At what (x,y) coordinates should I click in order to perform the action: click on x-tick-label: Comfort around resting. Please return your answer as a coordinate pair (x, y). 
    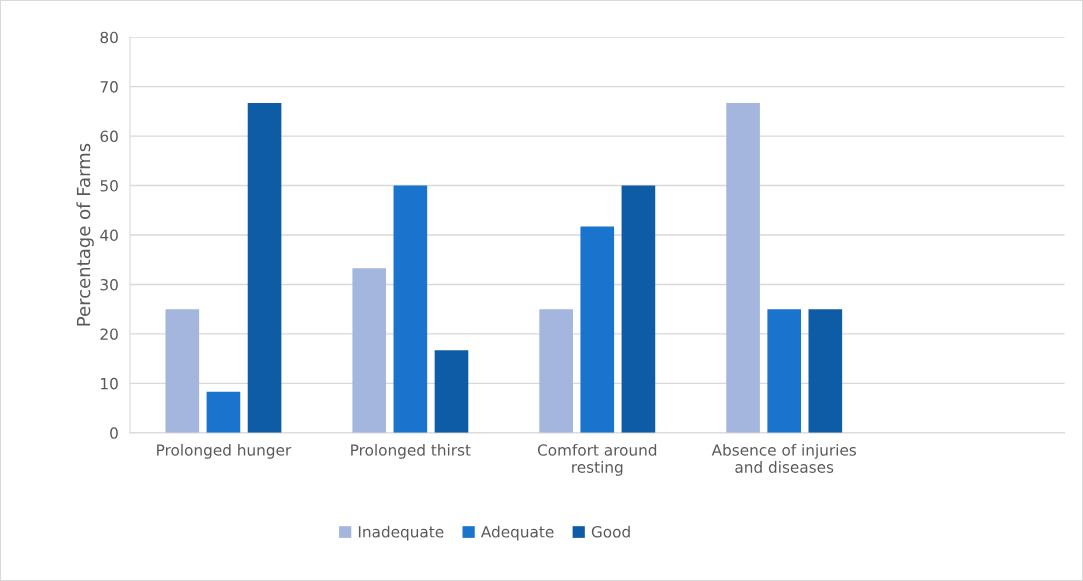
    Looking at the image, I should click on (597, 459).